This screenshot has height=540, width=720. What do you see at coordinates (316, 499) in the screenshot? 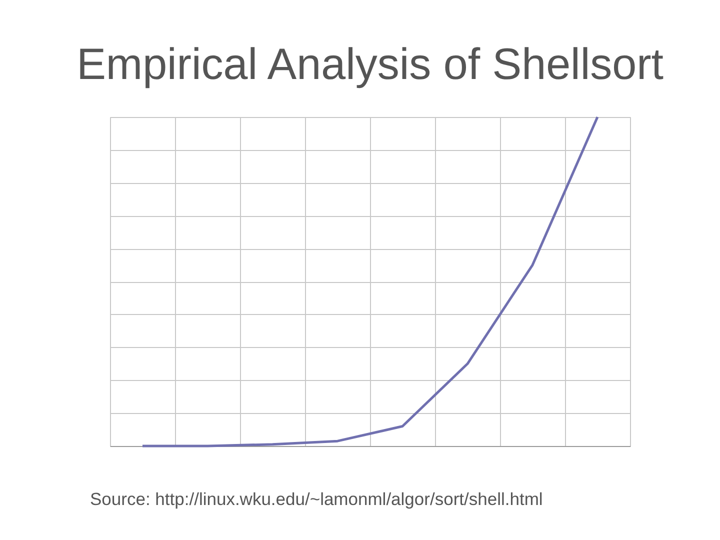
I see `source-note: Source: http://linux.wku.edu/~lamonml/algor/sort/shell.html` at bounding box center [316, 499].